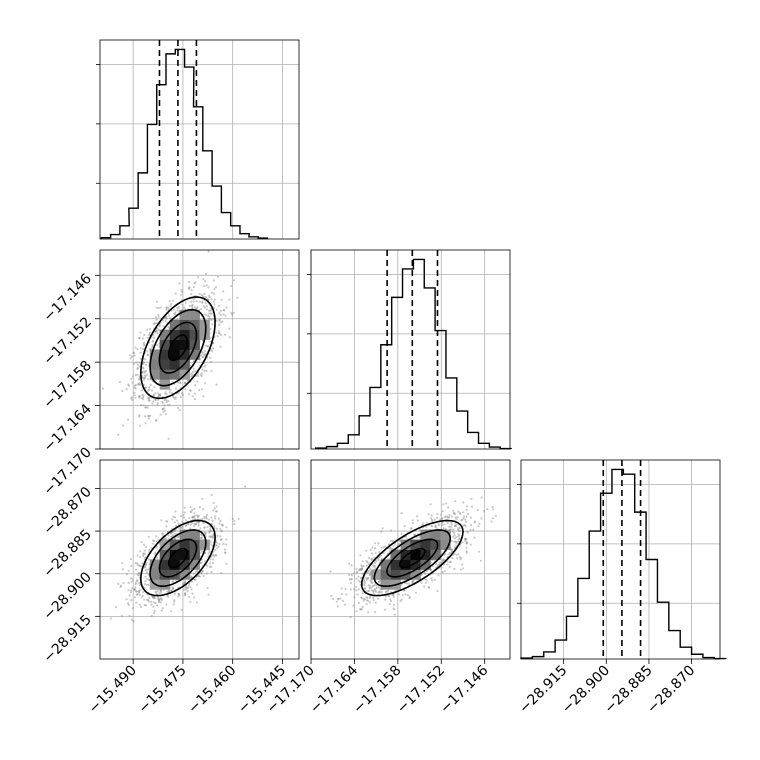  Describe the element at coordinates (179, 559) in the screenshot. I see `density-cells` at that location.